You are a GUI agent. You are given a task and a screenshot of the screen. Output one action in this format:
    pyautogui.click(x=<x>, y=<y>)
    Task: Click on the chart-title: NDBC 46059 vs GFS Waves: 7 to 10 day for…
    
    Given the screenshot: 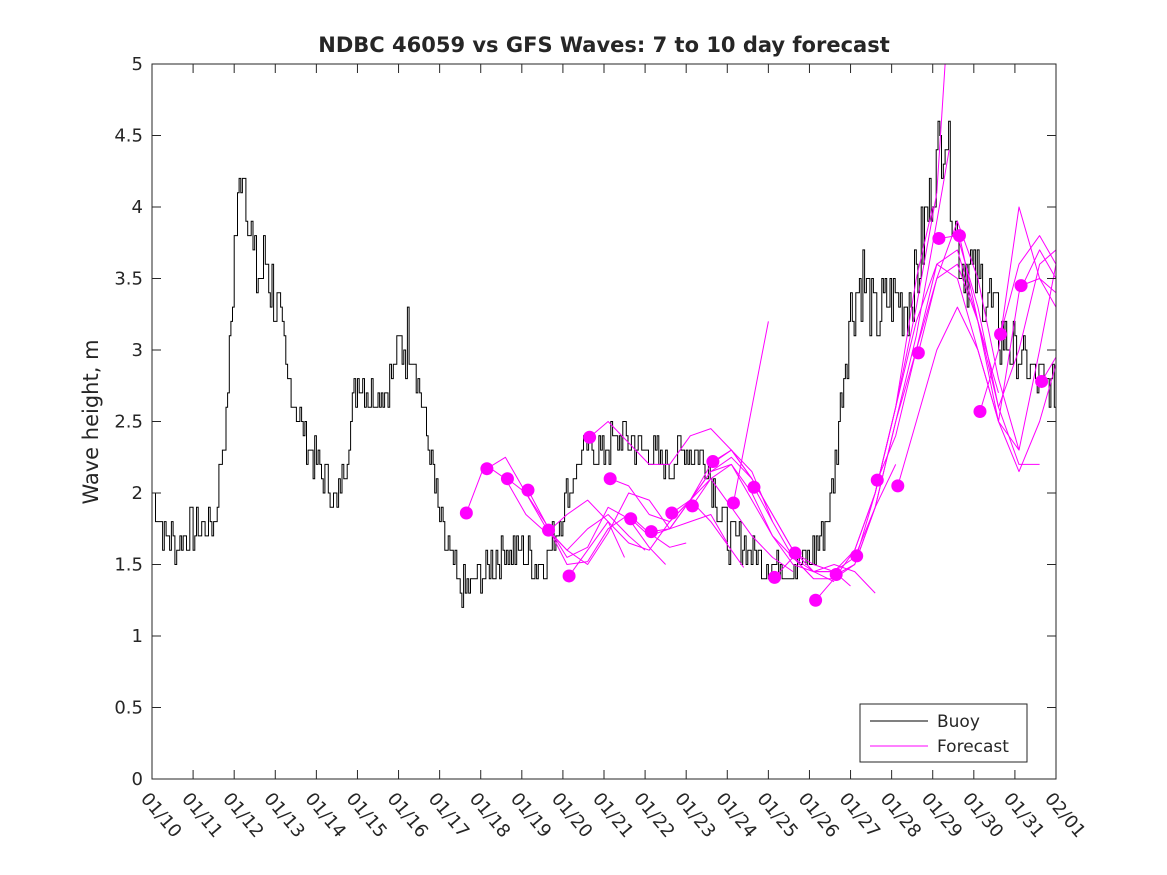 What is the action you would take?
    pyautogui.click(x=603, y=45)
    